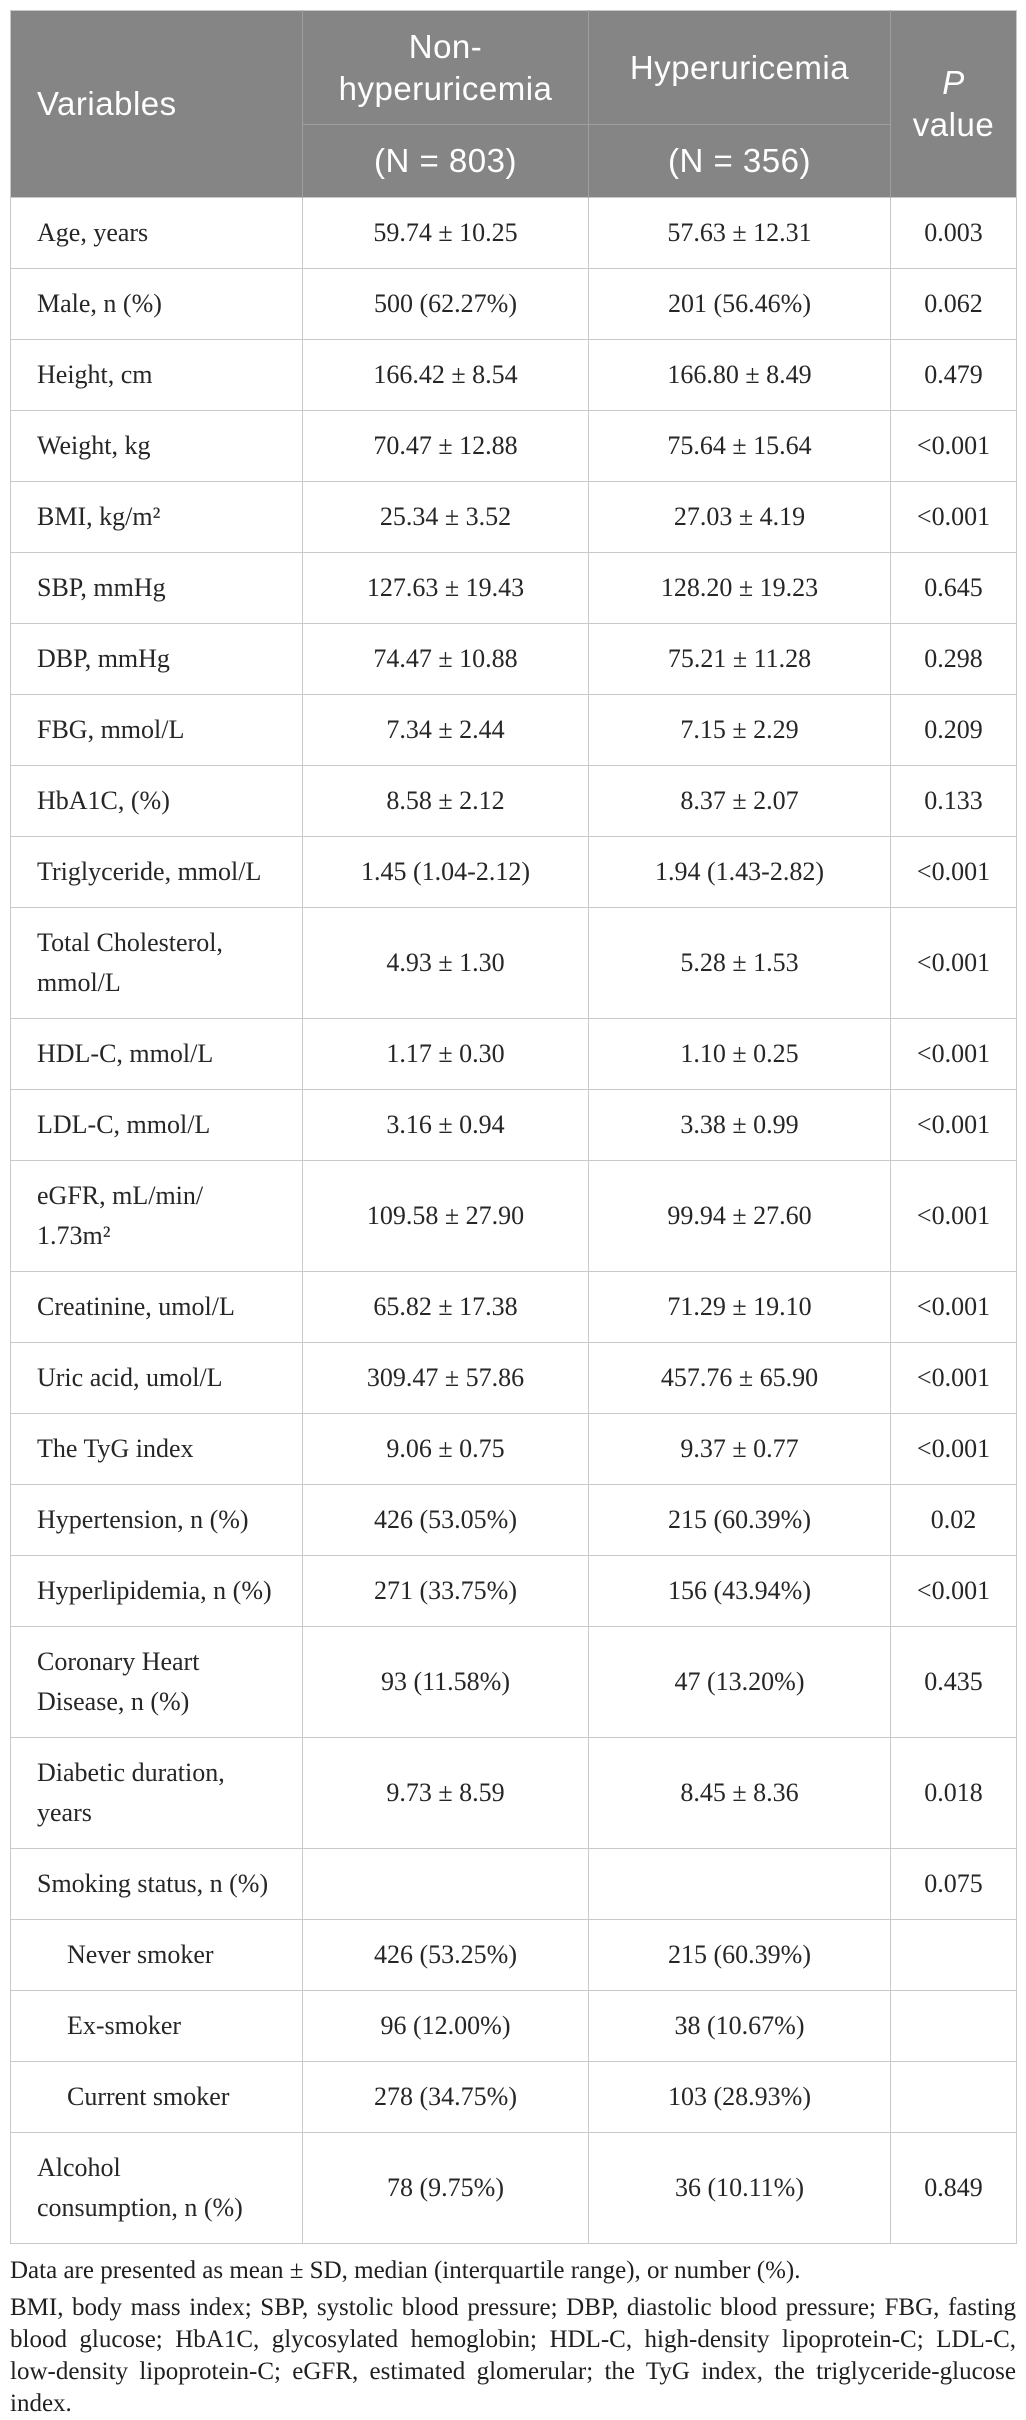  I want to click on row-value-hyperuricemia: 103 (28.93%), so click(739, 2097).